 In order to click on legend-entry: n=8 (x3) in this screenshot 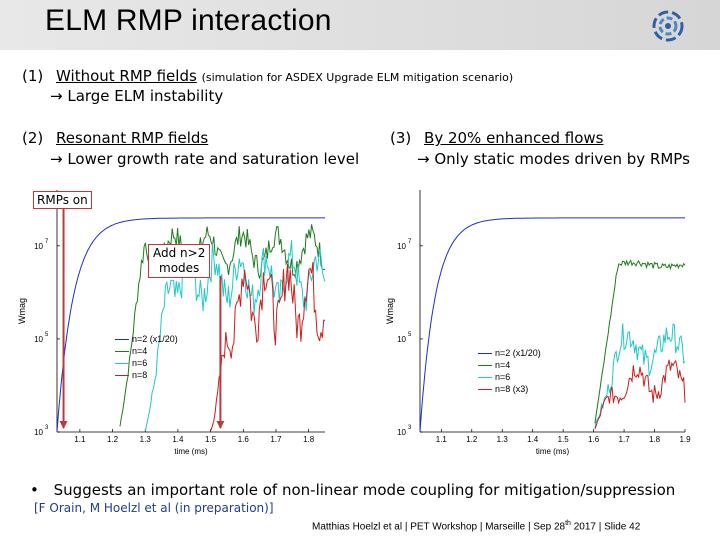, I will do `click(509, 389)`.